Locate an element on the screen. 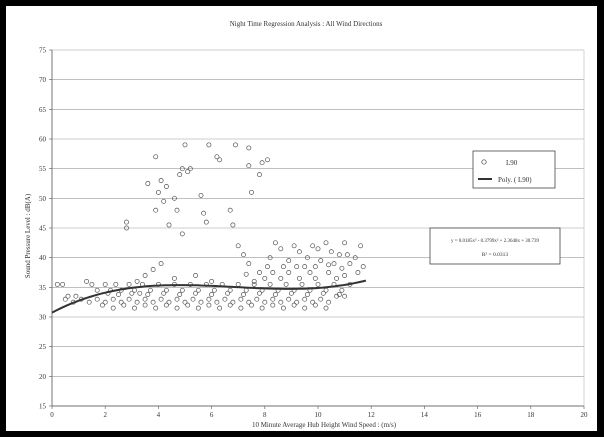 Image resolution: width=604 pixels, height=437 pixels. x-tick-label: 16 is located at coordinates (478, 415).